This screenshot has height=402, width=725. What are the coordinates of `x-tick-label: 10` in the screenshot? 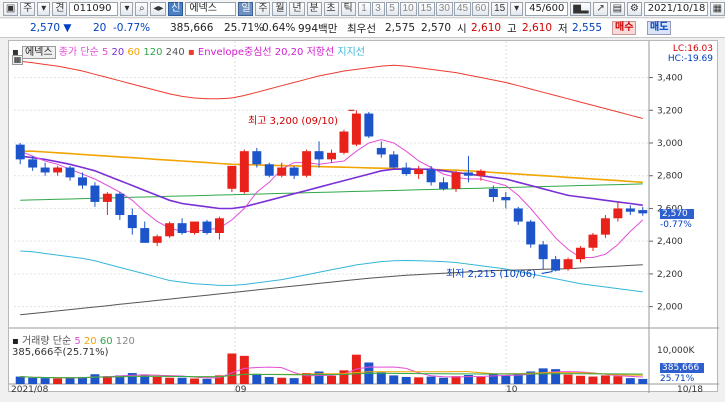 It's located at (512, 389).